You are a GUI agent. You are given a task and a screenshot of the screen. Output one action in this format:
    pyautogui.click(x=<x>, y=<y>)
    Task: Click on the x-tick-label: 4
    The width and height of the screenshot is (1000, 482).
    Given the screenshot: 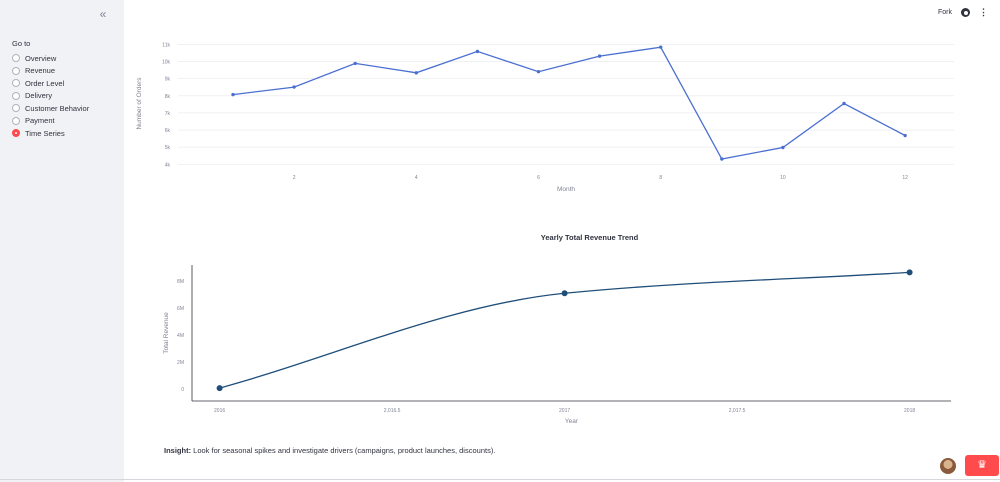 What is the action you would take?
    pyautogui.click(x=416, y=178)
    